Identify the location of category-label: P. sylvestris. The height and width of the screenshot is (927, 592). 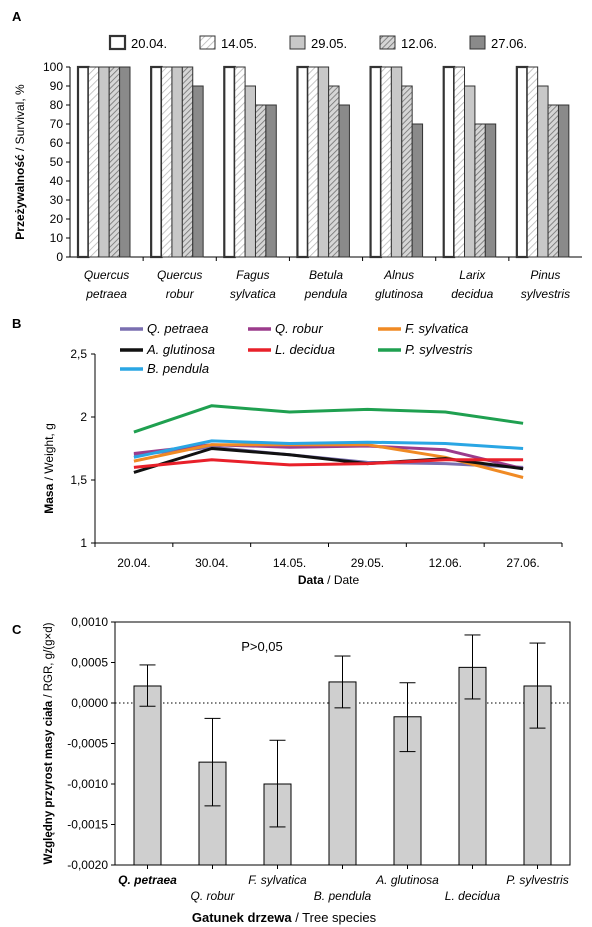
(537, 880).